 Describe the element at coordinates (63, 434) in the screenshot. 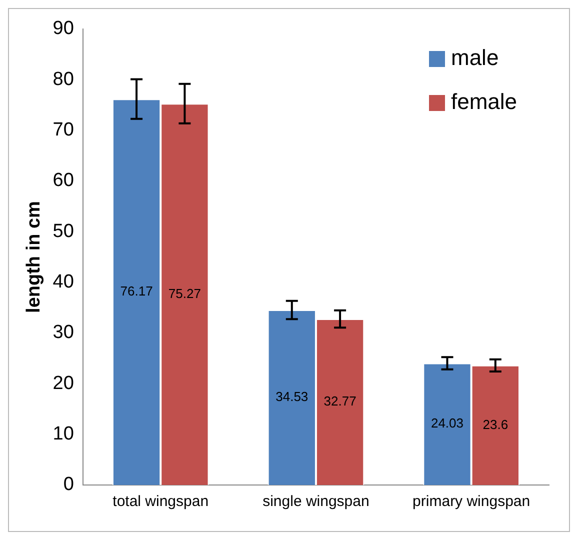

I see `y-tick-label: 10` at that location.